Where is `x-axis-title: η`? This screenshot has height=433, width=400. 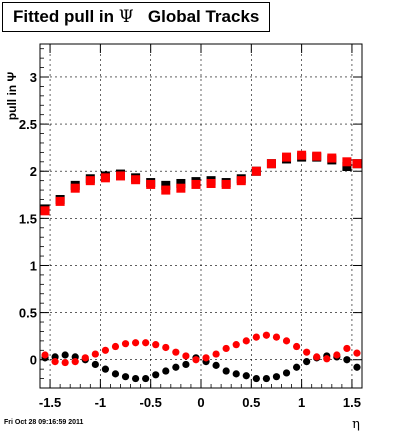
x-axis-title: η is located at coordinates (356, 424).